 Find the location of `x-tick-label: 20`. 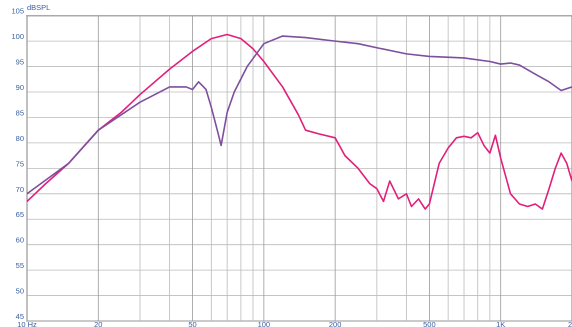

x-tick-label: 20 is located at coordinates (98, 323).